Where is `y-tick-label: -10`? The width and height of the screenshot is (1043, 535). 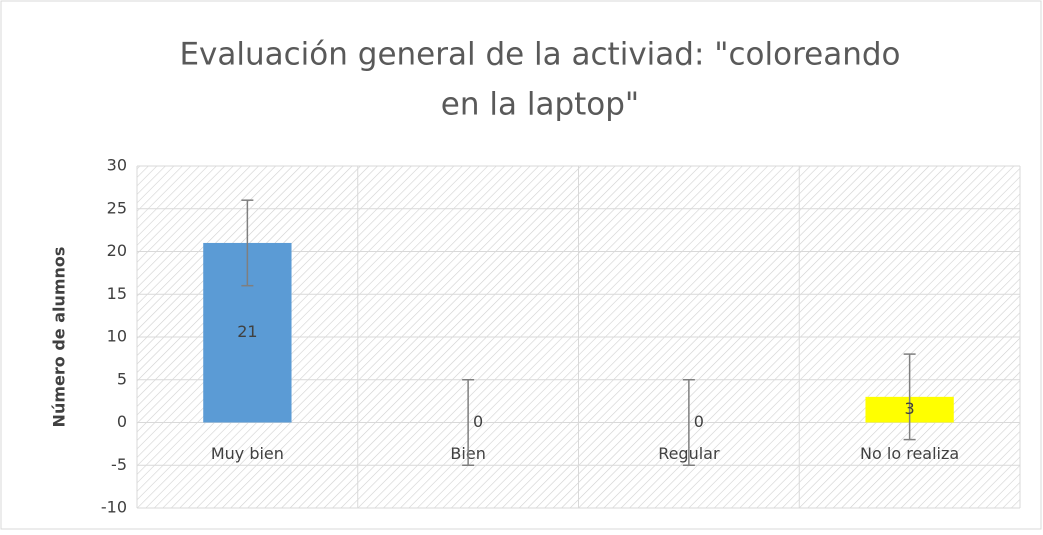
y-tick-label: -10 is located at coordinates (114, 507).